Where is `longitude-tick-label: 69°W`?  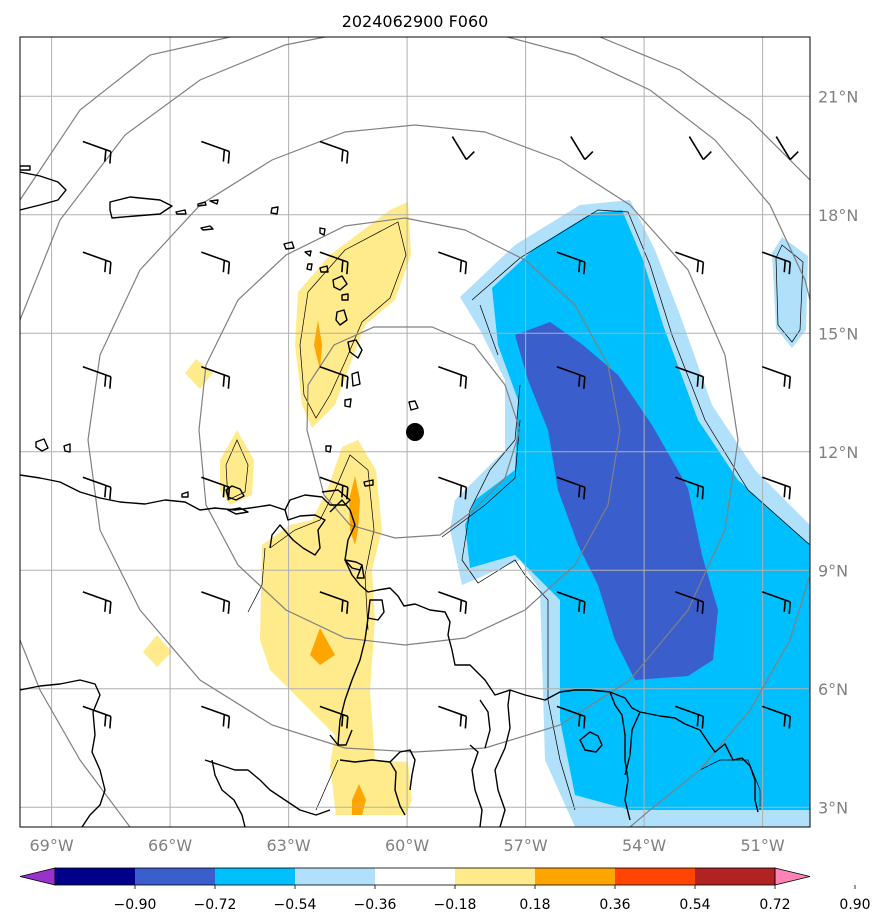
longitude-tick-label: 69°W is located at coordinates (52, 845).